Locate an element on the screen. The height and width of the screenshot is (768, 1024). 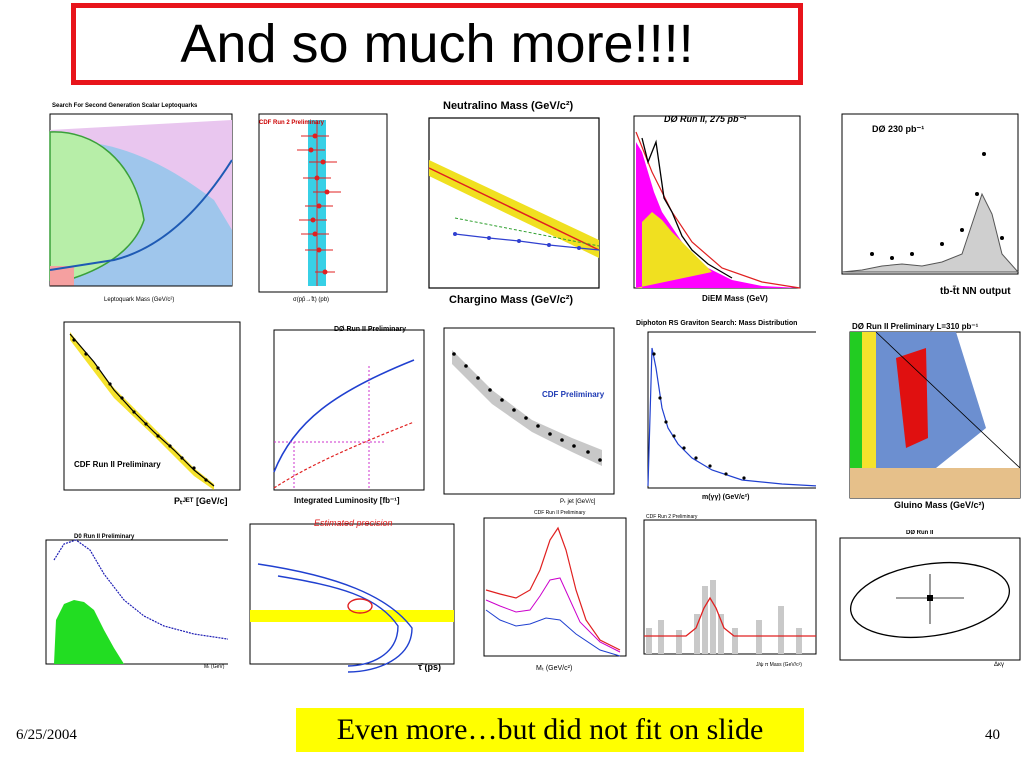
jet-pt-plot is located at coordinates (152, 406).